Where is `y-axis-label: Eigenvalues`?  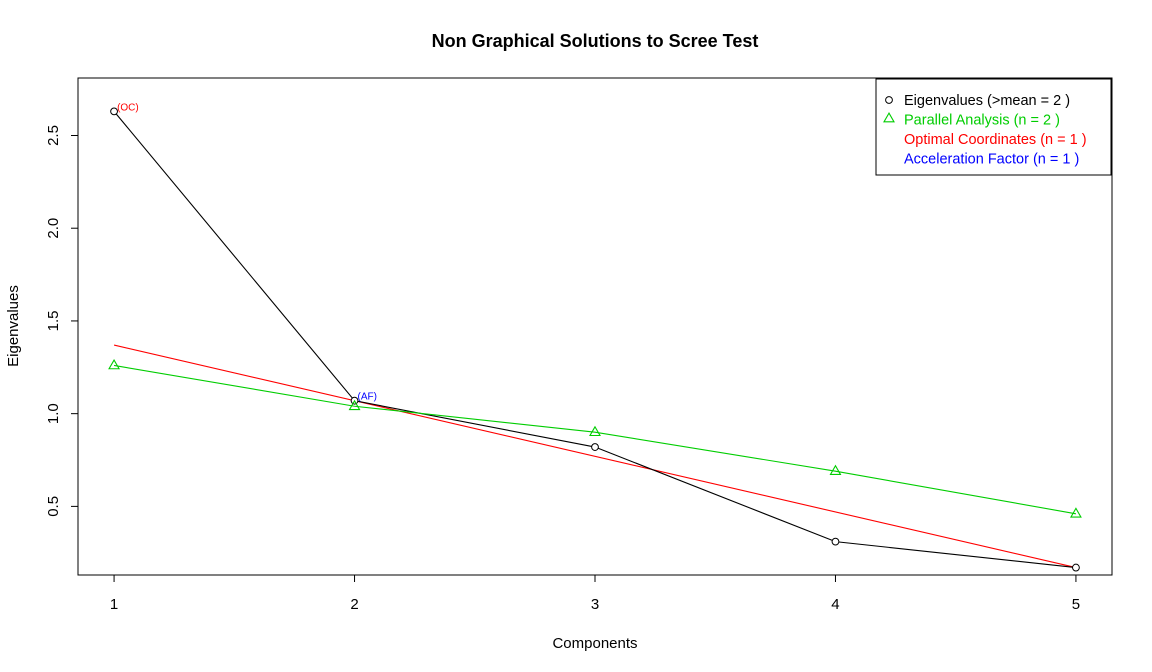 y-axis-label: Eigenvalues is located at coordinates (13, 326).